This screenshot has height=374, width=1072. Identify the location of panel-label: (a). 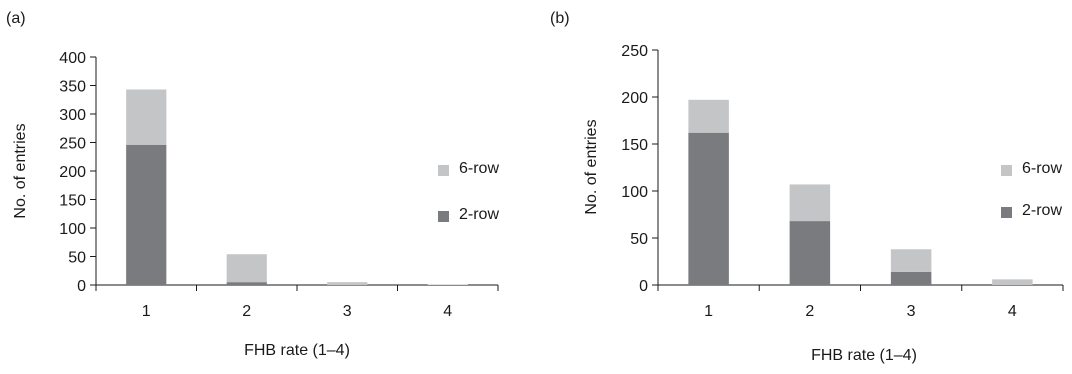
(16, 18).